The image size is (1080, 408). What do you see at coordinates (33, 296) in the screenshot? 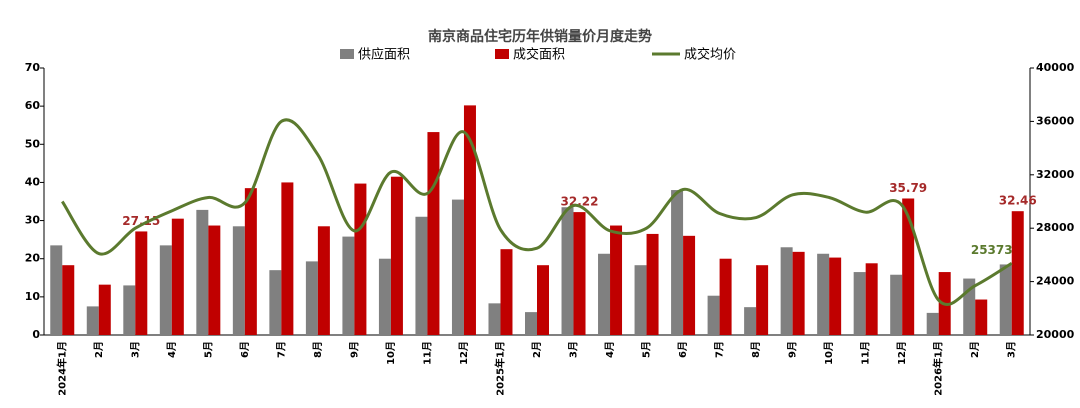
I see `y-tick-label: 10` at bounding box center [33, 296].